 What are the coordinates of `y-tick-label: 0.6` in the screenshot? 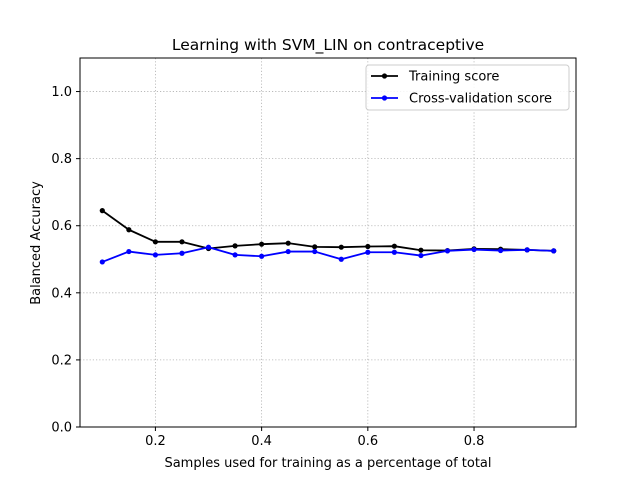 It's located at (61, 226).